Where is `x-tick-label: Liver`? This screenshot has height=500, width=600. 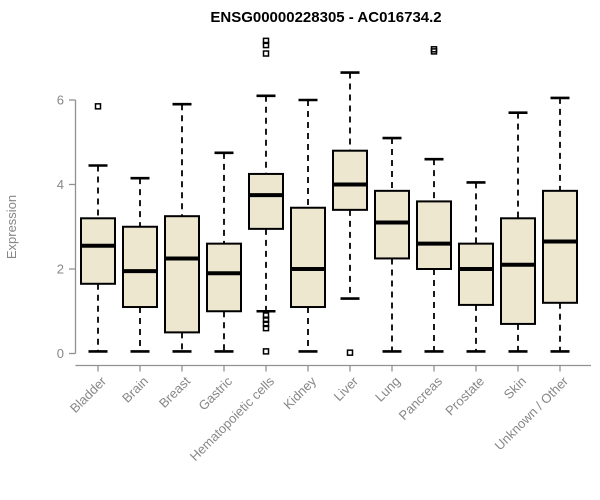
x-tick-label: Liver is located at coordinates (346, 388).